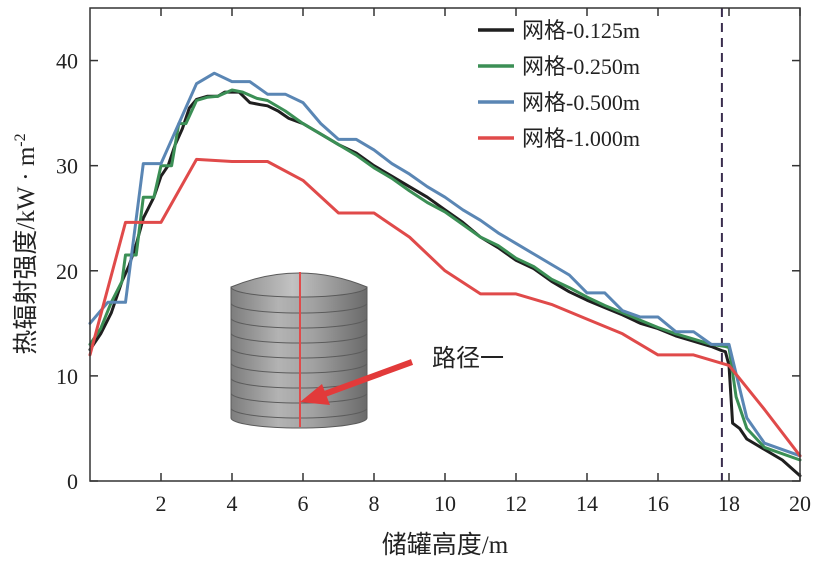 The width and height of the screenshot is (822, 564). I want to click on x-tick-label: 2, so click(161, 503).